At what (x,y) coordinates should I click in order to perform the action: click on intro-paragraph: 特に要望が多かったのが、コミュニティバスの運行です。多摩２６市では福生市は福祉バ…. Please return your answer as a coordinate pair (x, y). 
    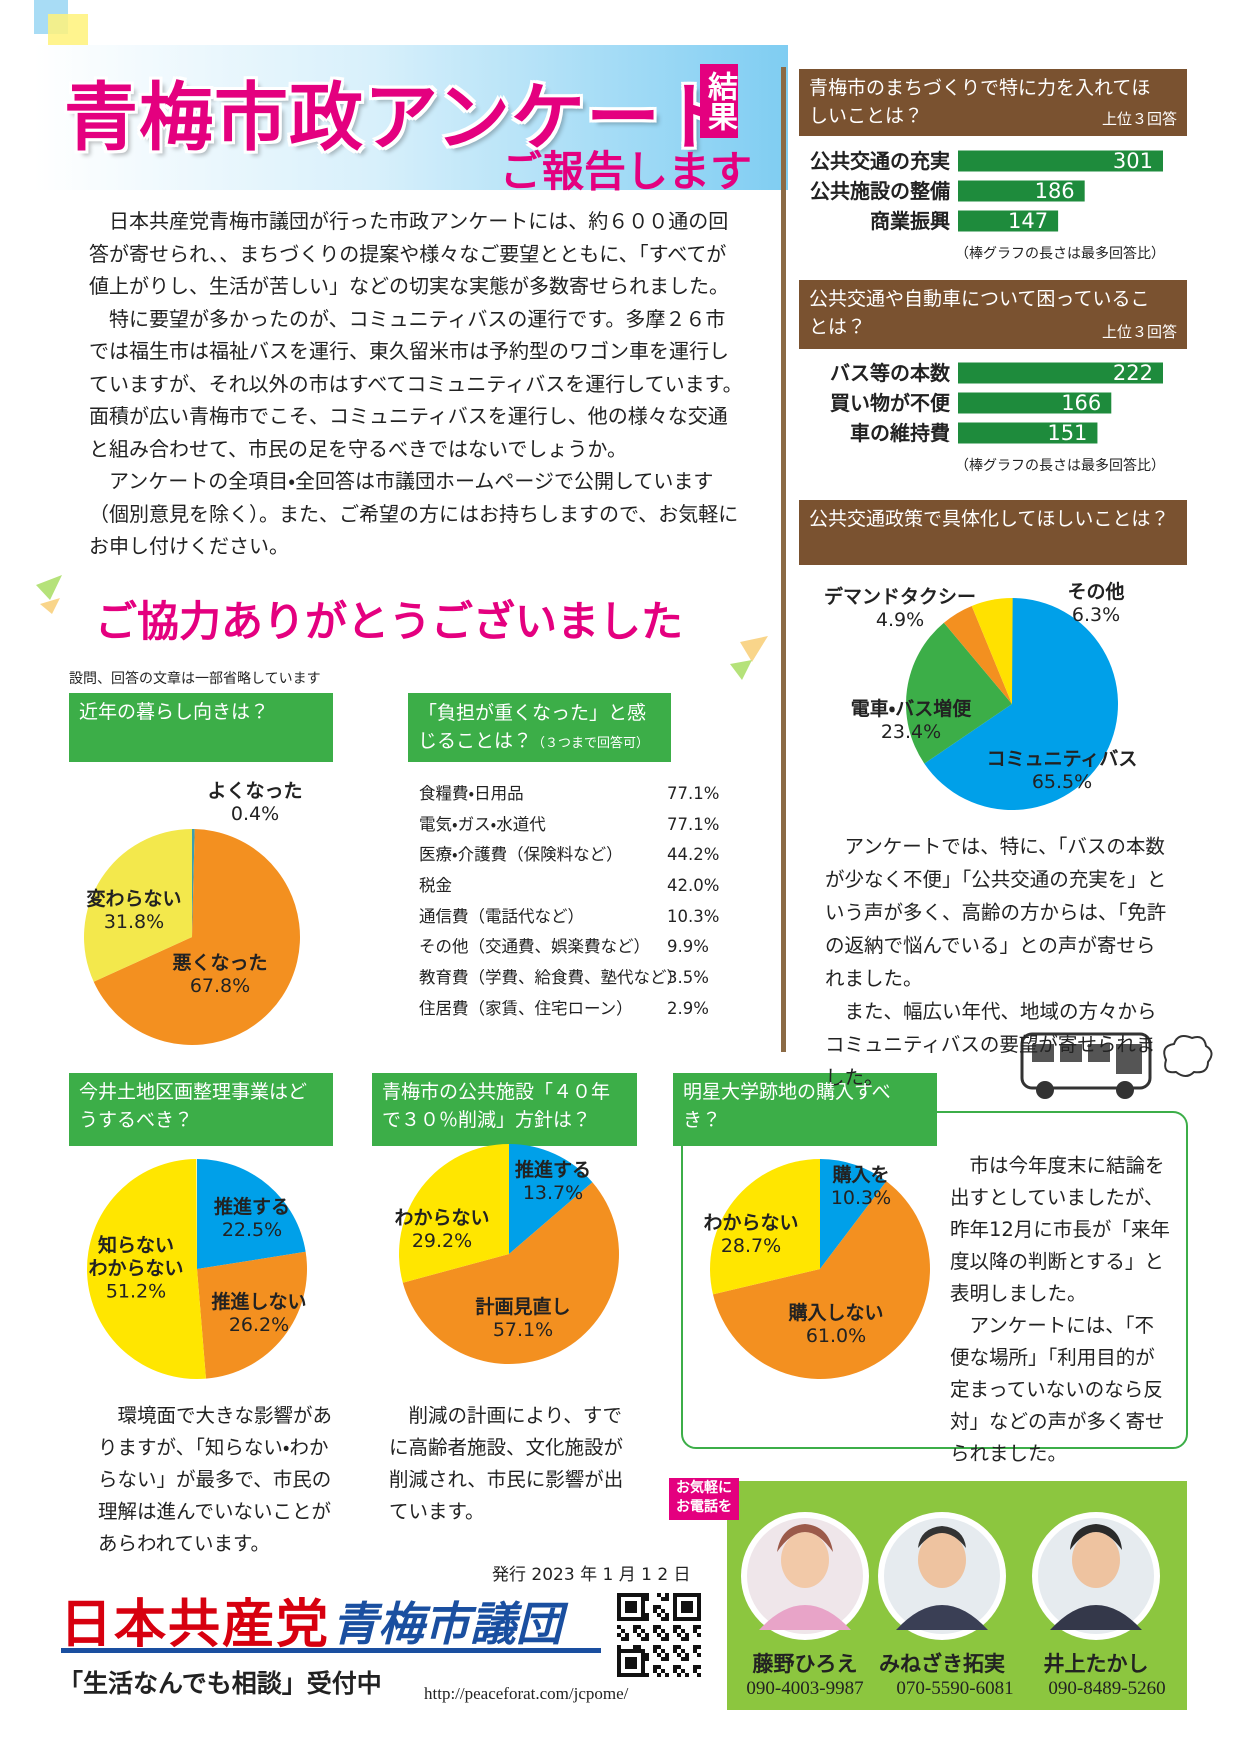
    Looking at the image, I should click on (416, 383).